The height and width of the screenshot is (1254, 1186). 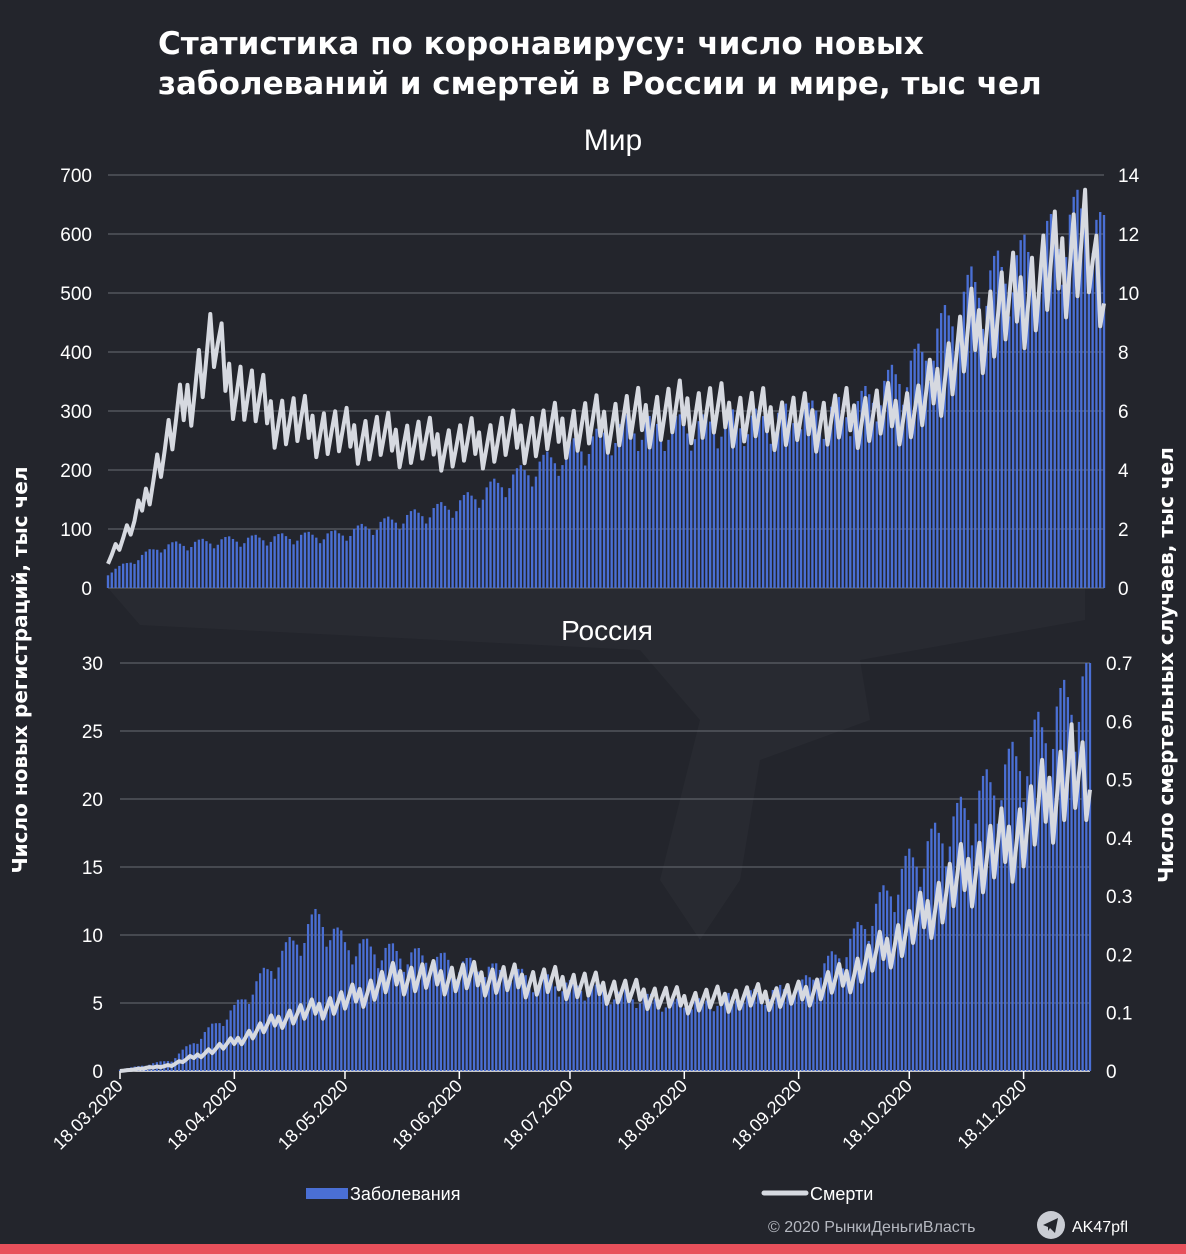 What do you see at coordinates (652, 1115) in the screenshot?
I see `x-tick-label: 18.08.2020` at bounding box center [652, 1115].